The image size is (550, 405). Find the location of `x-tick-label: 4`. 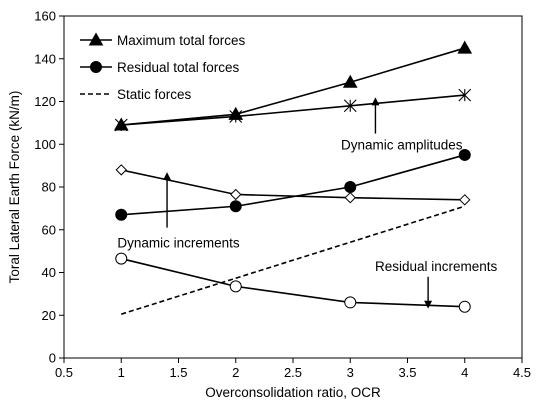

x-tick-label: 4 is located at coordinates (464, 372).